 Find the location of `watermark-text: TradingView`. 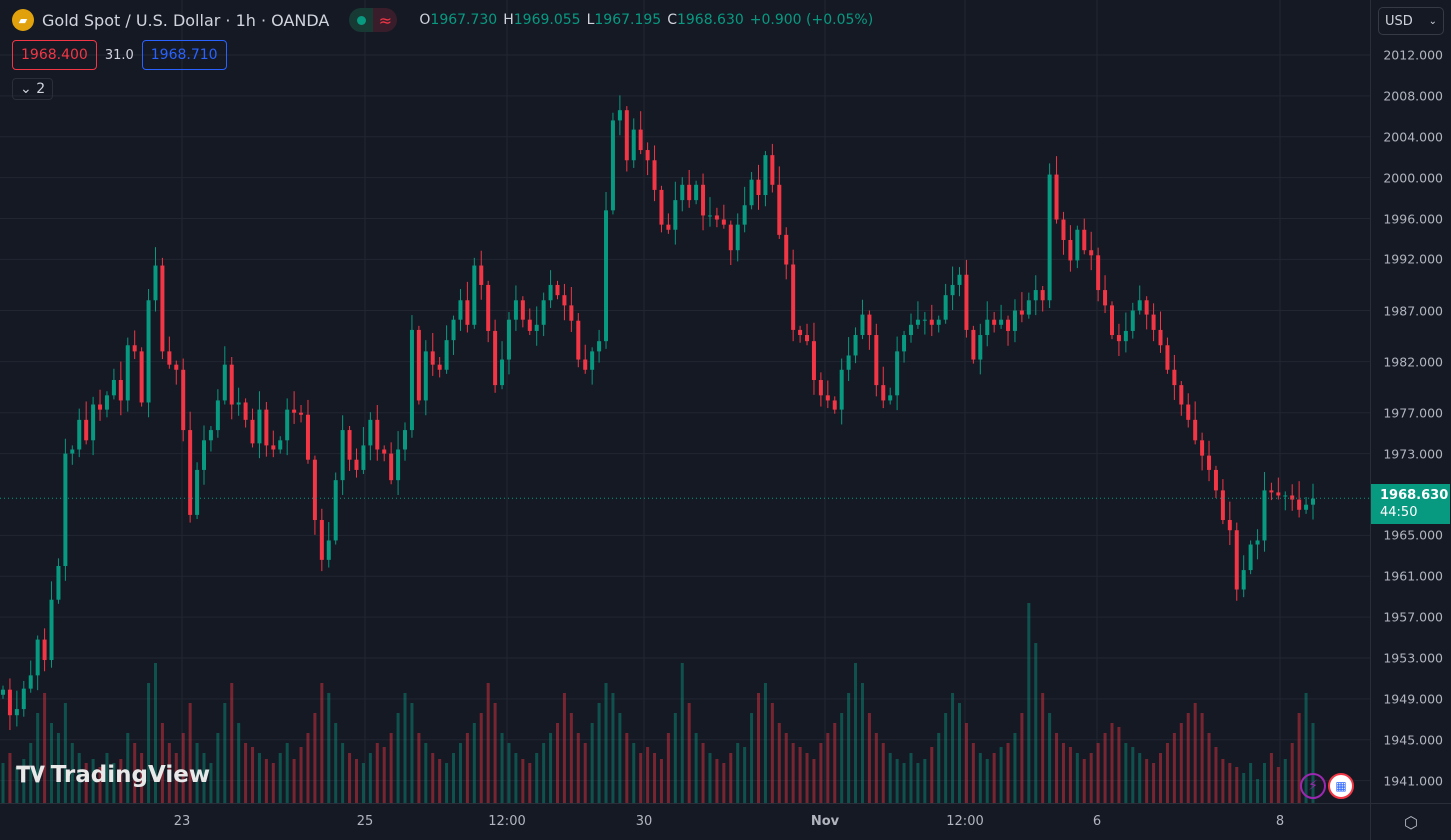

watermark-text: TradingView is located at coordinates (130, 775).